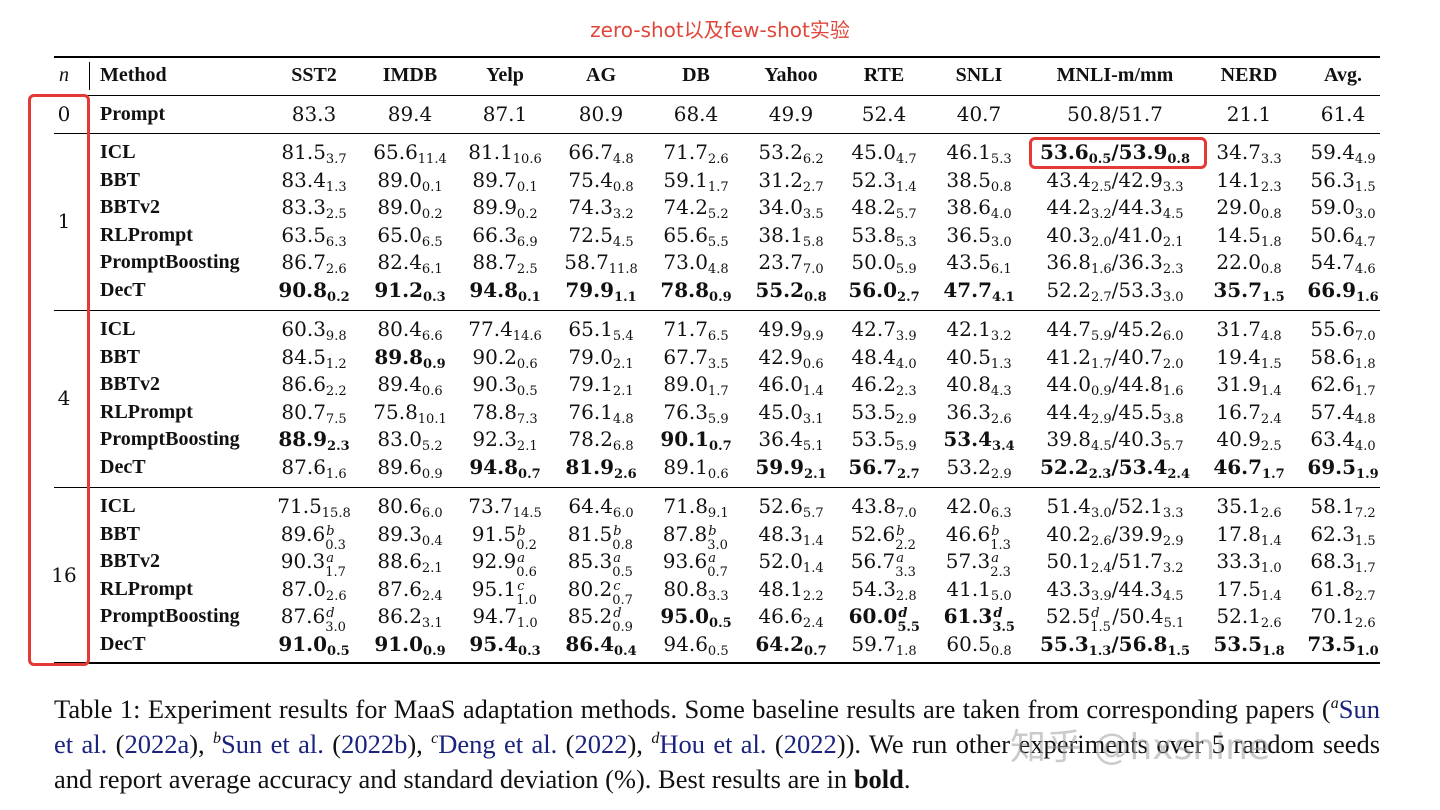 The image size is (1440, 810). I want to click on std-dev: 0.8, so click(623, 187).